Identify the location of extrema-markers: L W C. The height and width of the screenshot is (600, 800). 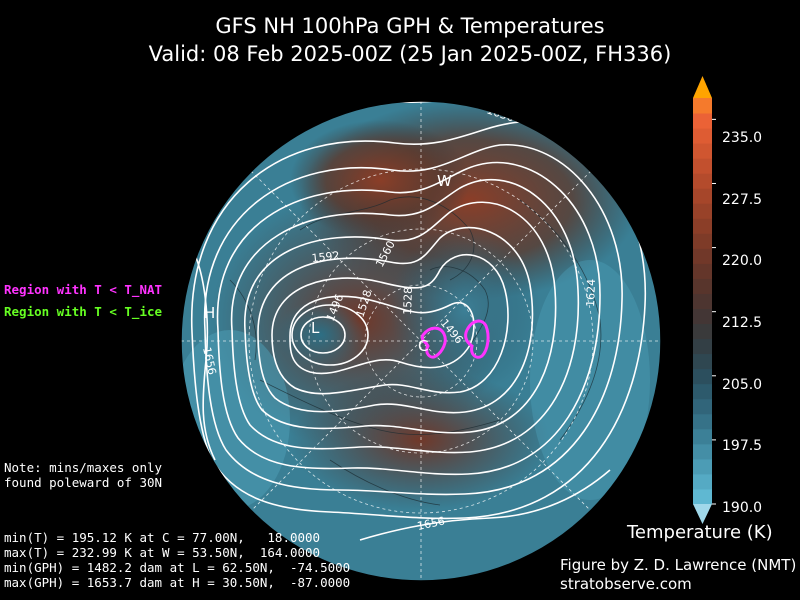
(381, 263).